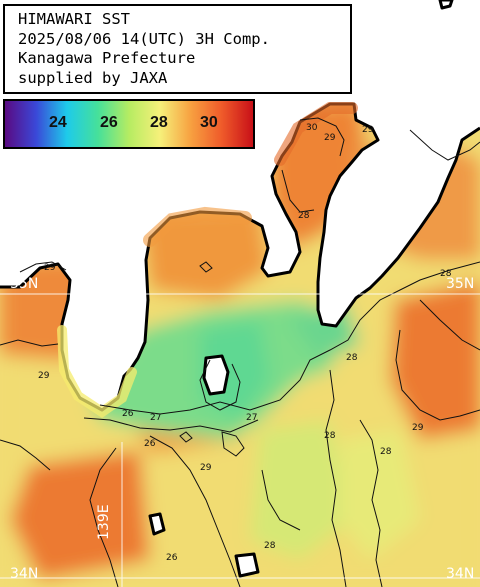 The height and width of the screenshot is (587, 480). Describe the element at coordinates (460, 284) in the screenshot. I see `lat-label-35n-right: 35N` at that location.